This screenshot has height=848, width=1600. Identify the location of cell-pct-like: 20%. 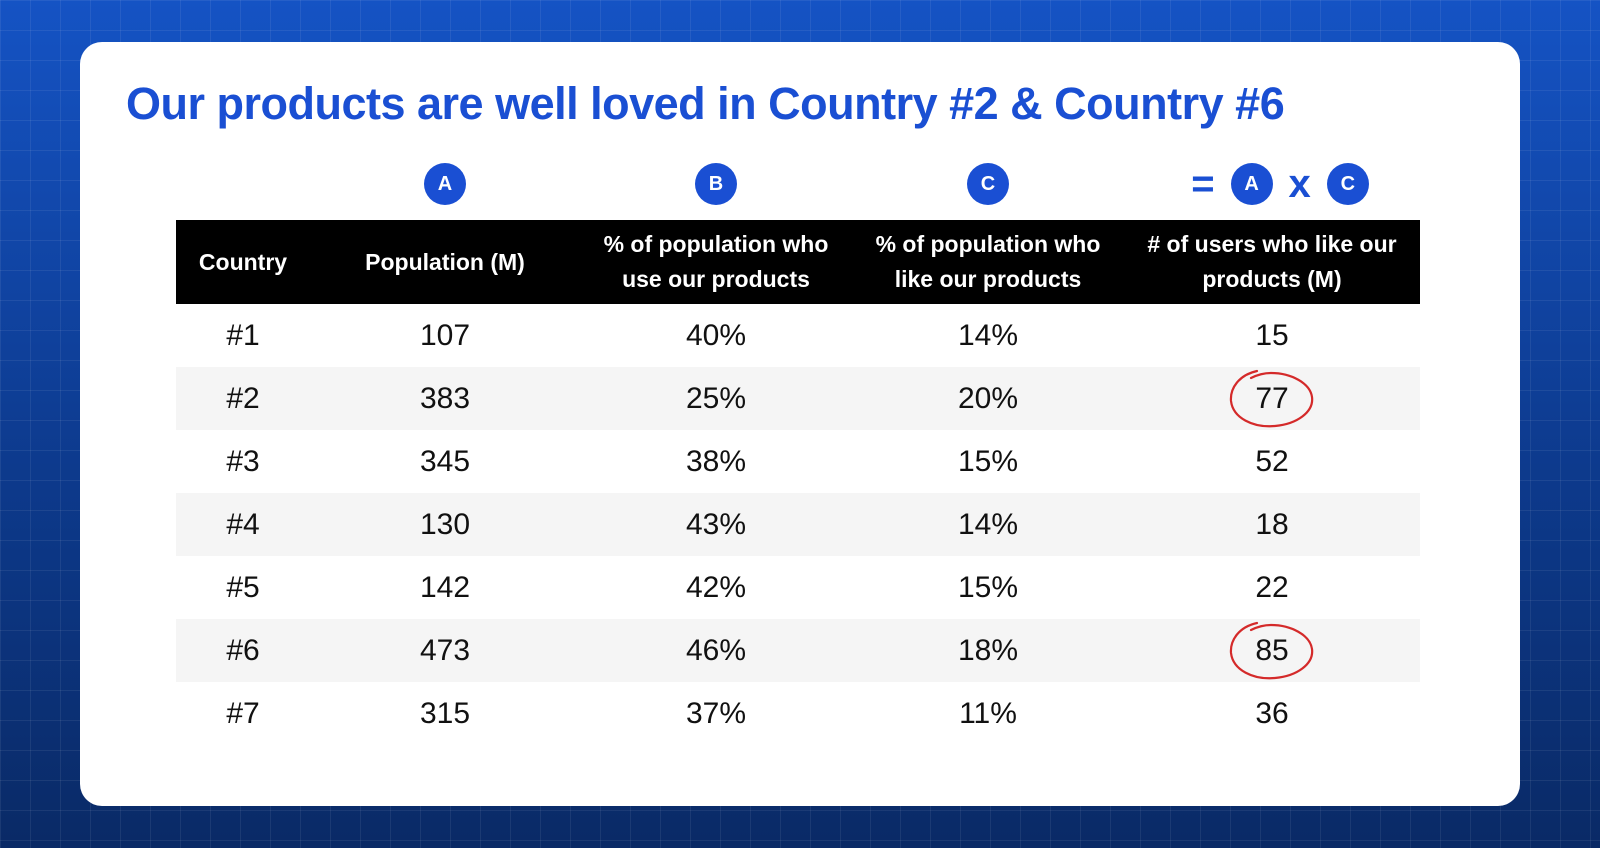
(988, 398).